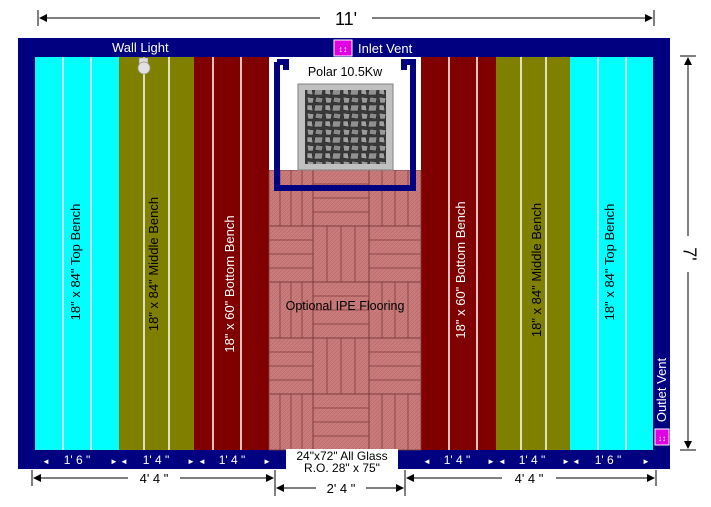 The width and height of the screenshot is (711, 507). What do you see at coordinates (608, 460) in the screenshot?
I see `bench-width-6: 1' 6 "` at bounding box center [608, 460].